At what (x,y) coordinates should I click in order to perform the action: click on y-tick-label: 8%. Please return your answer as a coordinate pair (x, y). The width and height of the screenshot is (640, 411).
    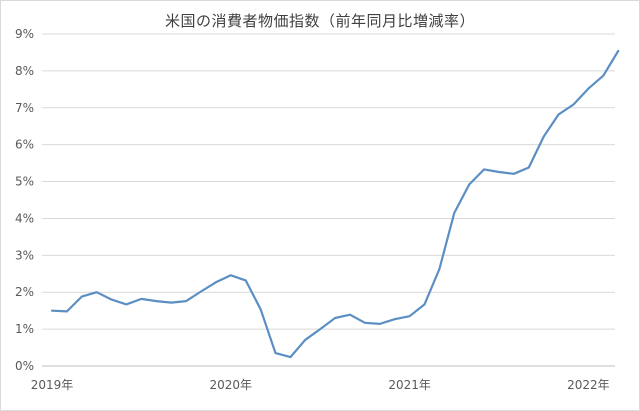
    Looking at the image, I should click on (24, 71).